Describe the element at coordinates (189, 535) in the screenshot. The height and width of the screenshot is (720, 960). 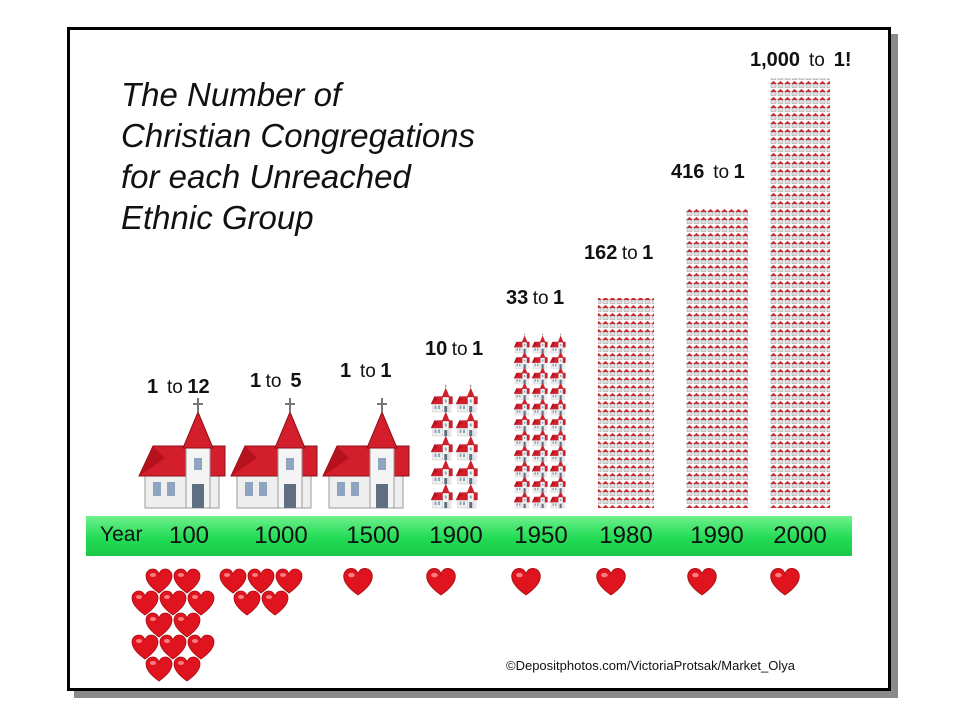
I see `year-tick-100: 100` at that location.